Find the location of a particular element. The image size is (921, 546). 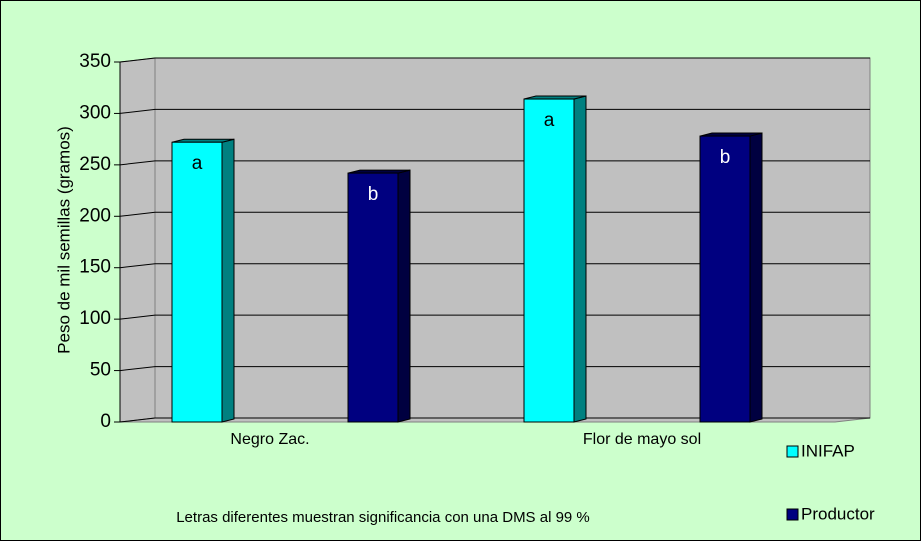

y-tick-label: 350 is located at coordinates (95, 61).